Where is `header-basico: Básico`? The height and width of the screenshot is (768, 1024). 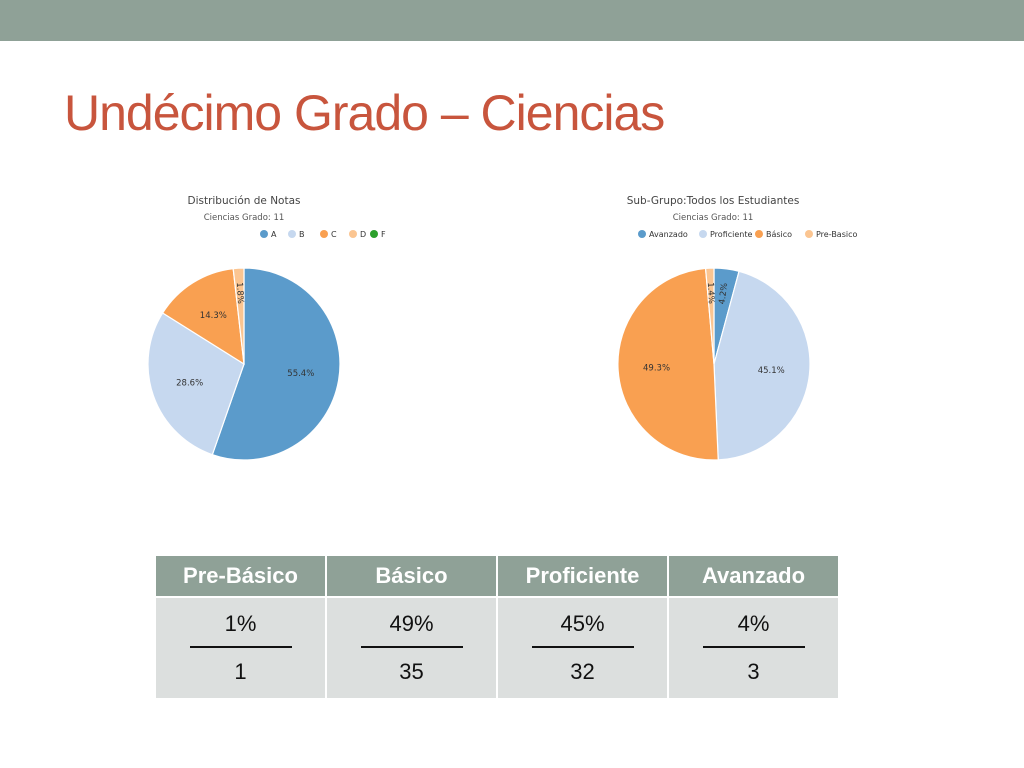
header-basico: Básico is located at coordinates (411, 576).